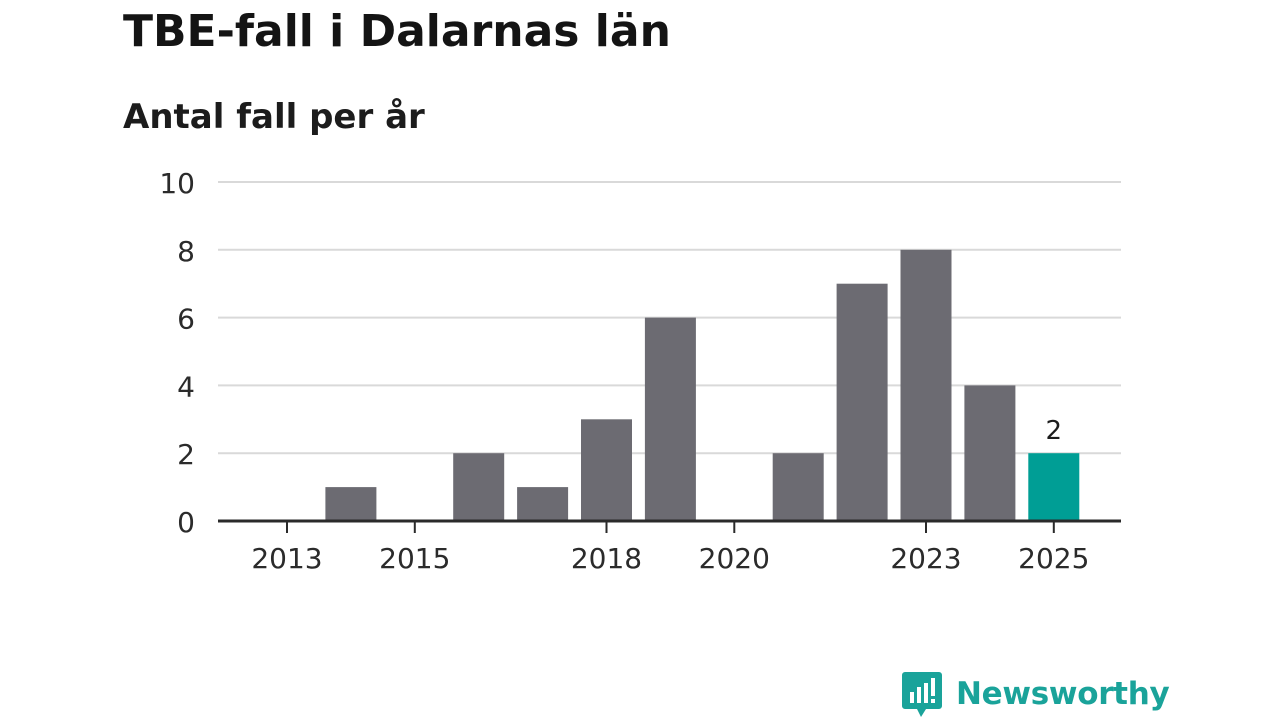  What do you see at coordinates (990, 453) in the screenshot?
I see `bar-2024` at bounding box center [990, 453].